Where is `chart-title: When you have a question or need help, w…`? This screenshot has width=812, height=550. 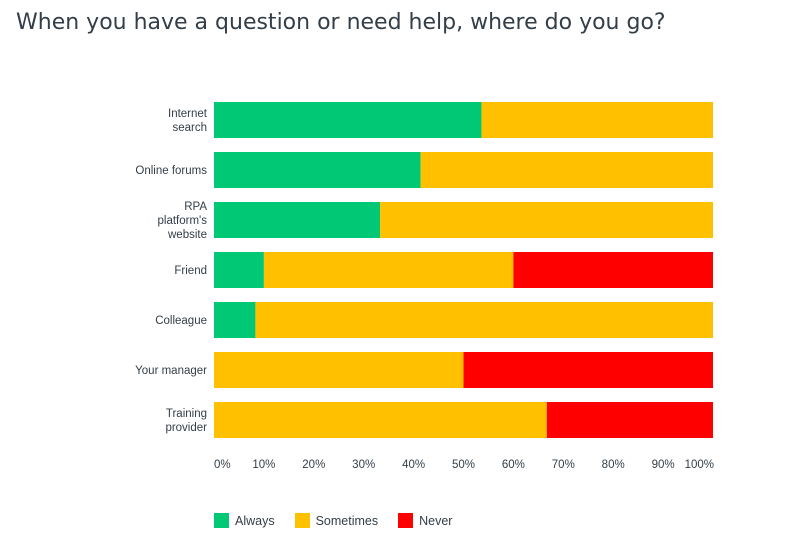
chart-title: When you have a question or need help, w… is located at coordinates (341, 22).